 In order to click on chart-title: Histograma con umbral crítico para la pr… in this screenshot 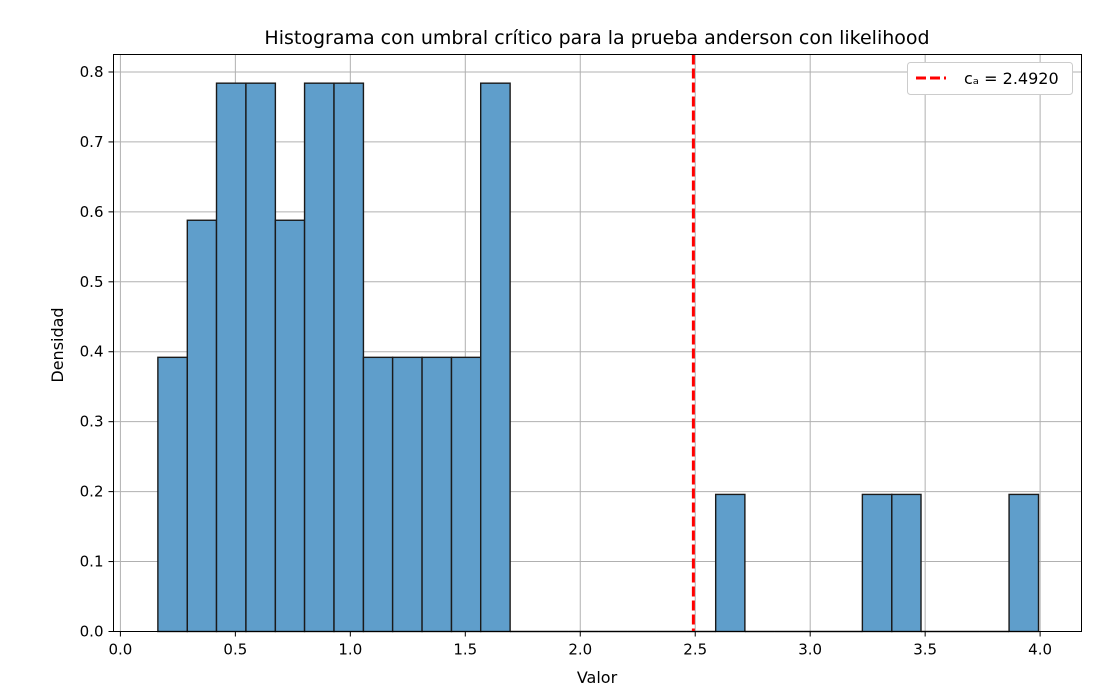, I will do `click(596, 38)`.